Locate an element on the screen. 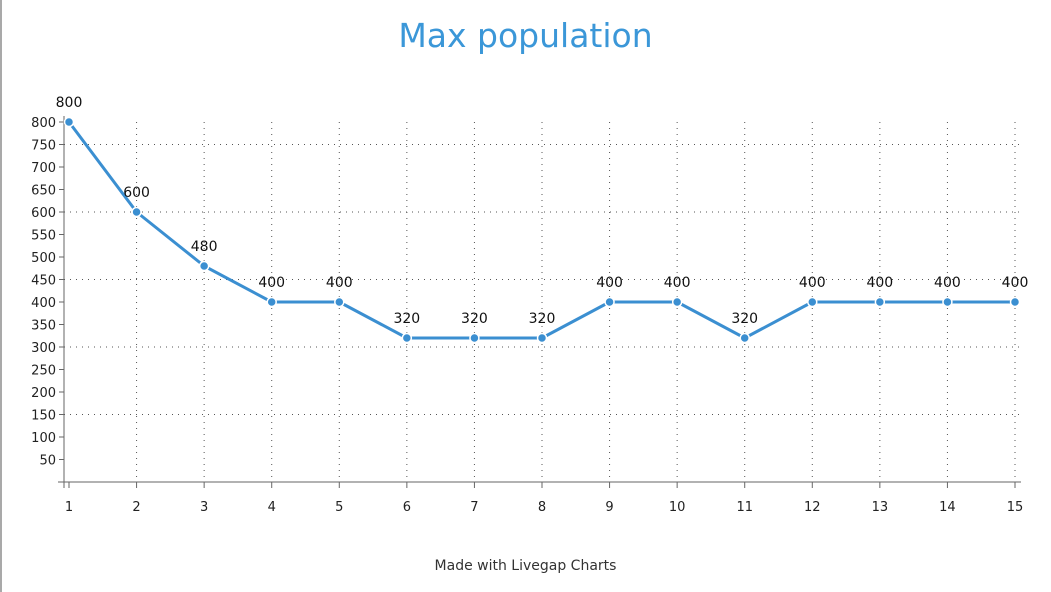 The image size is (1051, 592). x-tick-label: 11 is located at coordinates (744, 507).